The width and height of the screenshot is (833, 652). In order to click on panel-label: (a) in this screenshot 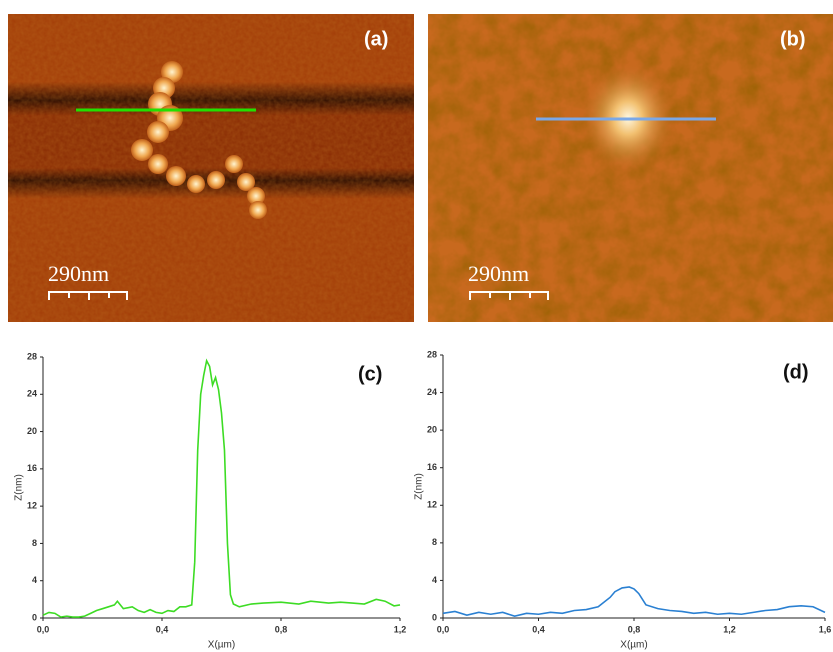, I will do `click(376, 39)`.